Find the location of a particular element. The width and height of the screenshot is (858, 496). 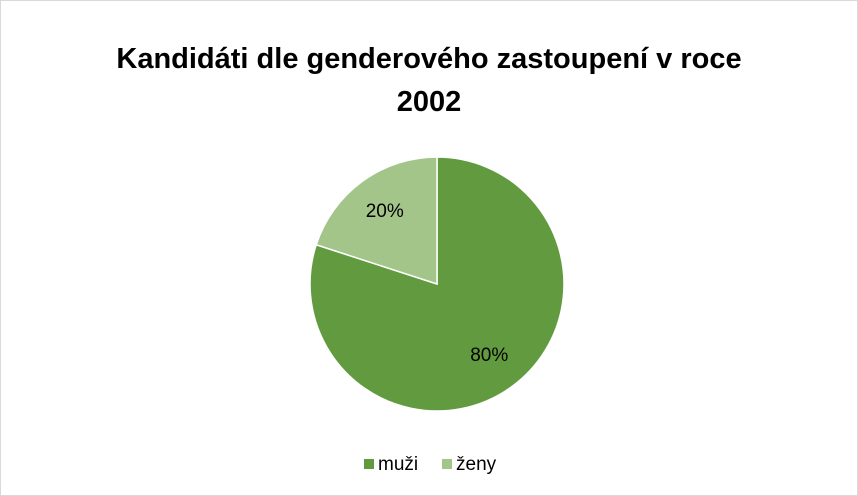

data-label: 20% is located at coordinates (385, 211).